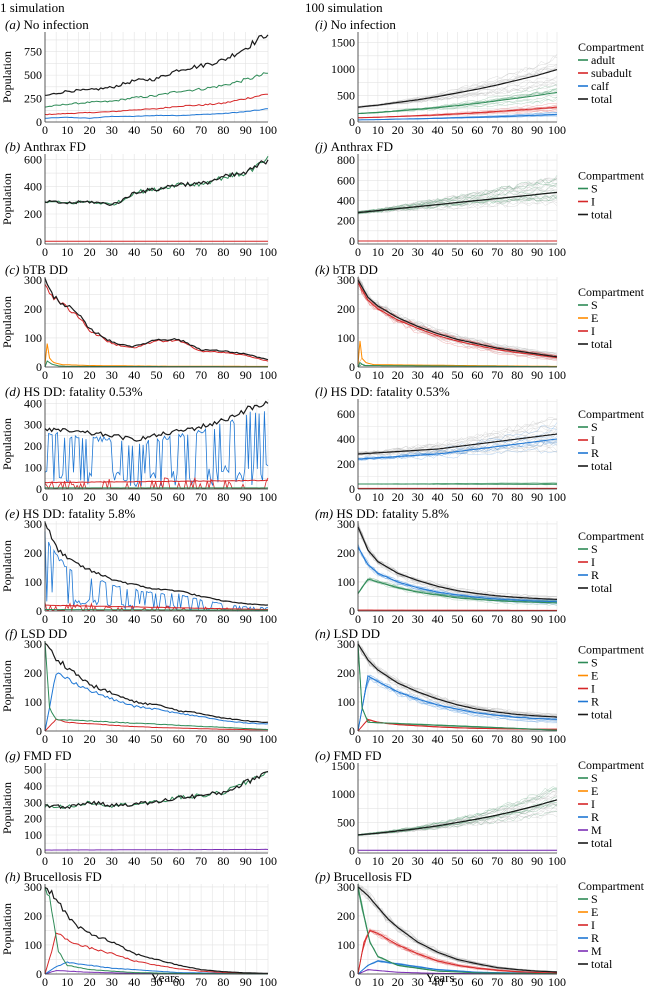 This screenshot has width=660, height=991. What do you see at coordinates (594, 676) in the screenshot?
I see `legend-label-E: E` at bounding box center [594, 676].